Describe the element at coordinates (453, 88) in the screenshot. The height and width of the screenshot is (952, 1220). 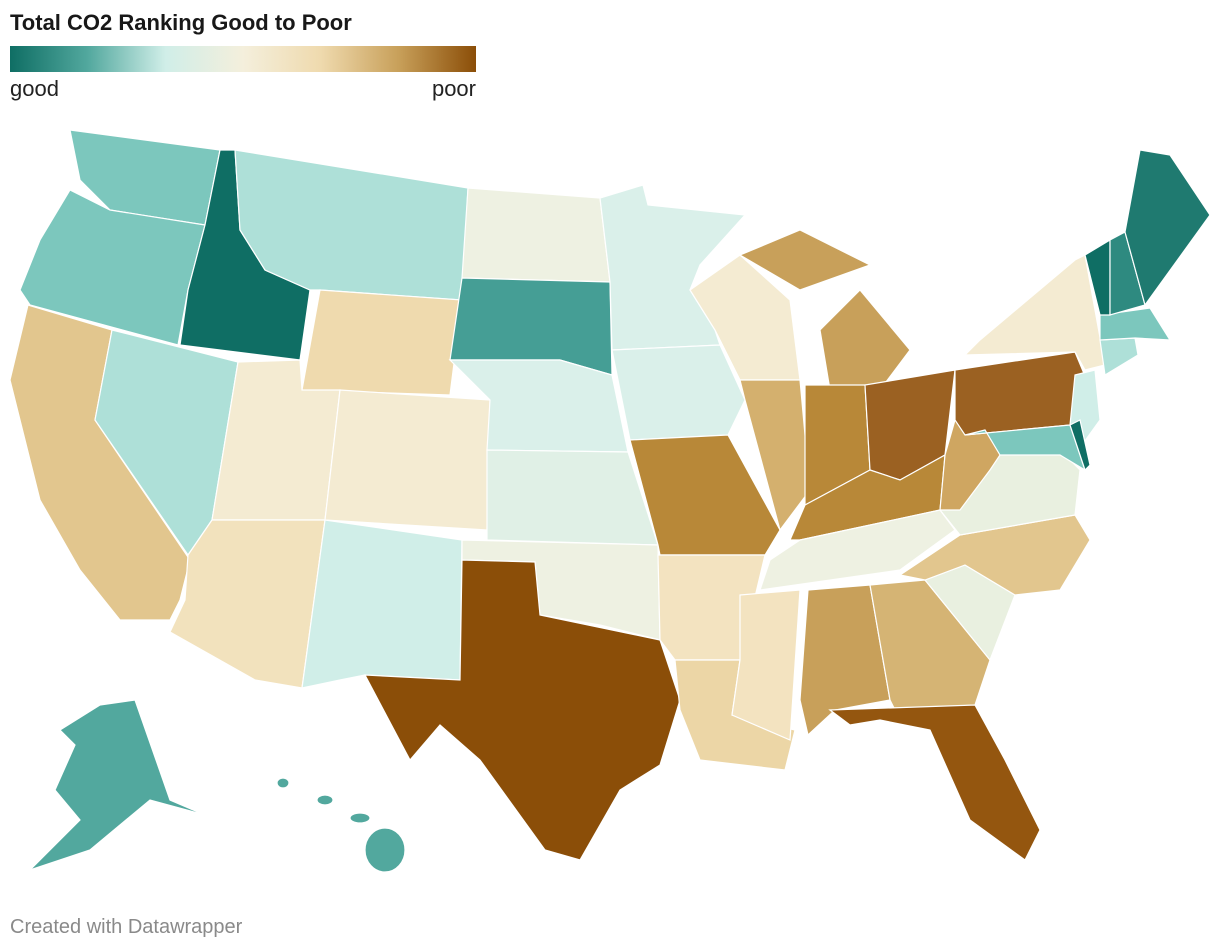
I see `legend-high-label: poor` at that location.